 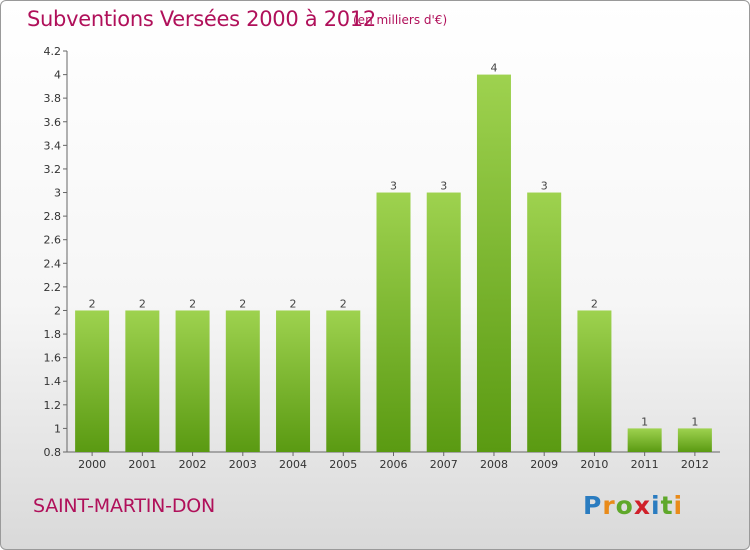 I want to click on x-tick-label: 2002, so click(x=193, y=464).